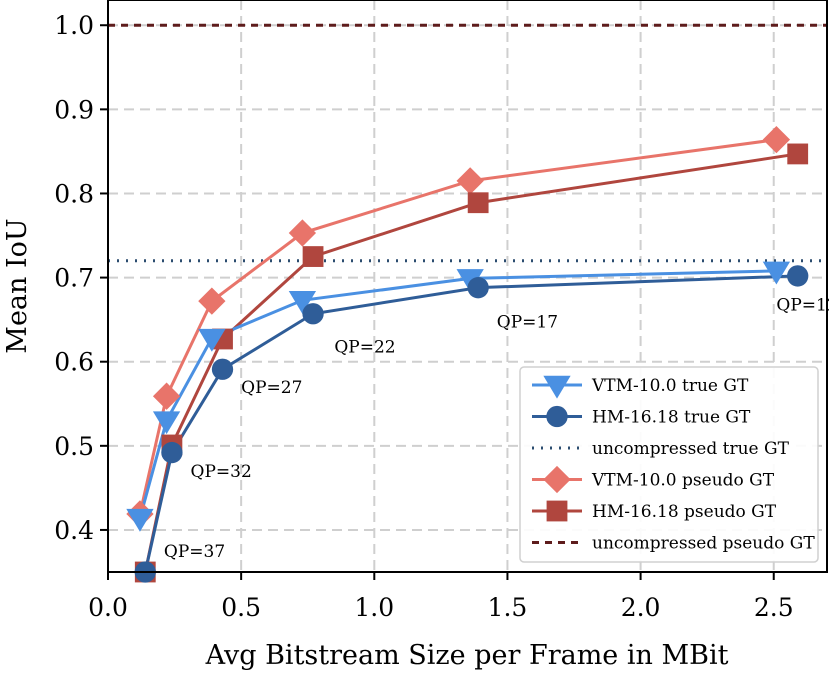 Image resolution: width=829 pixels, height=673 pixels. I want to click on legend-entry: uncompressed true GT, so click(661, 449).